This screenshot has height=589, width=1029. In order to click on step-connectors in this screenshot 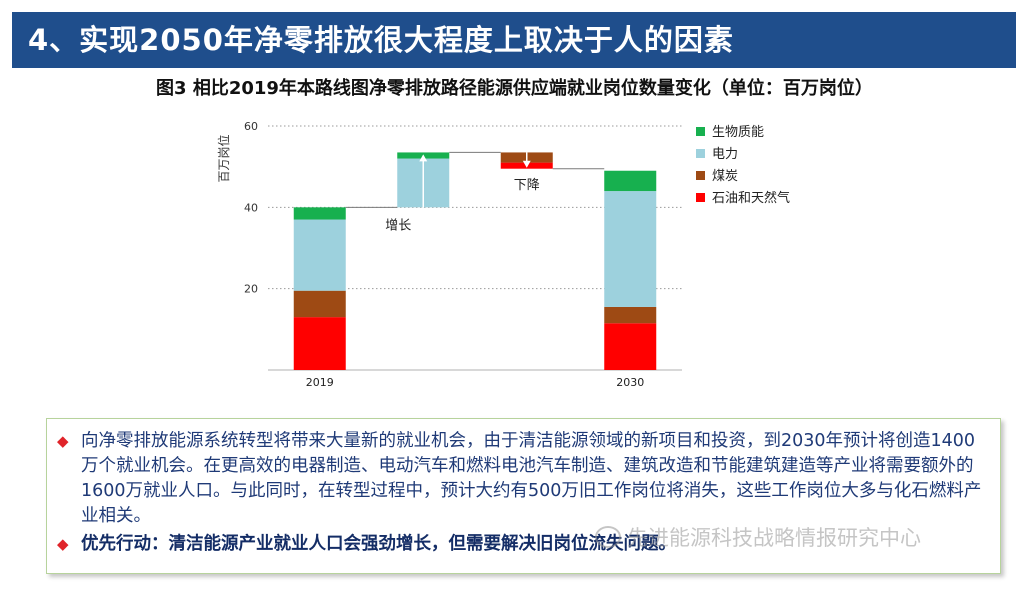, I will do `click(475, 179)`.